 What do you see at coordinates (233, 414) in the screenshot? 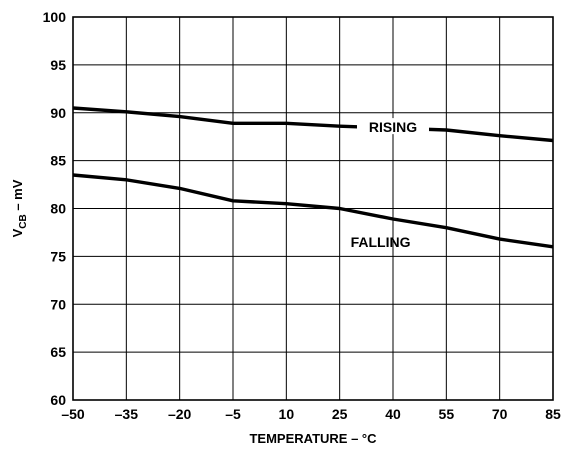
I see `x-tick-label: –5` at bounding box center [233, 414].